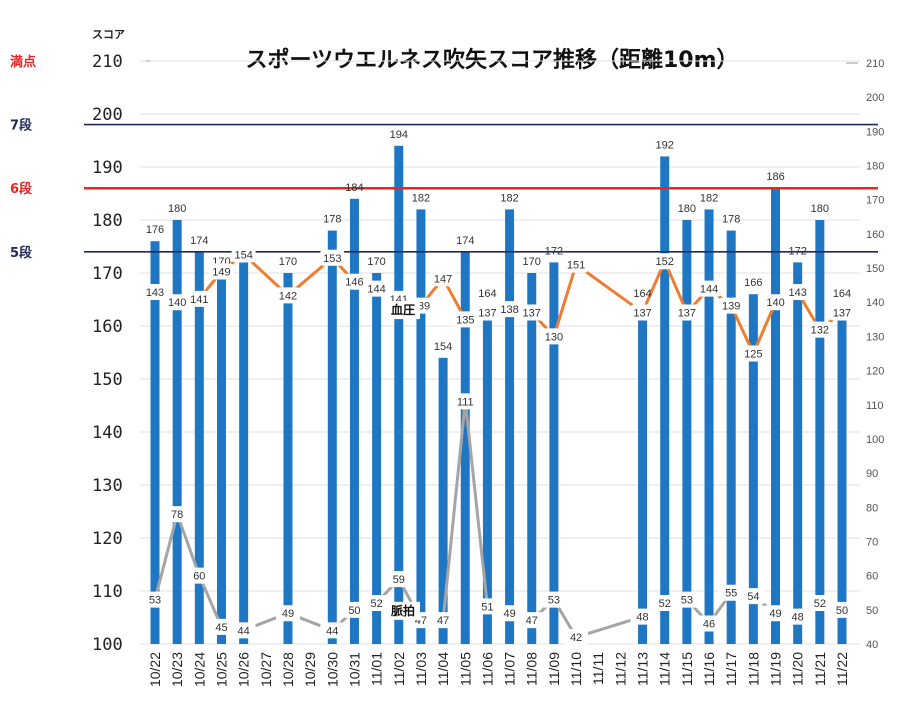 Image resolution: width=900 pixels, height=707 pixels. What do you see at coordinates (288, 296) in the screenshot?
I see `point-value-label: 142` at bounding box center [288, 296].